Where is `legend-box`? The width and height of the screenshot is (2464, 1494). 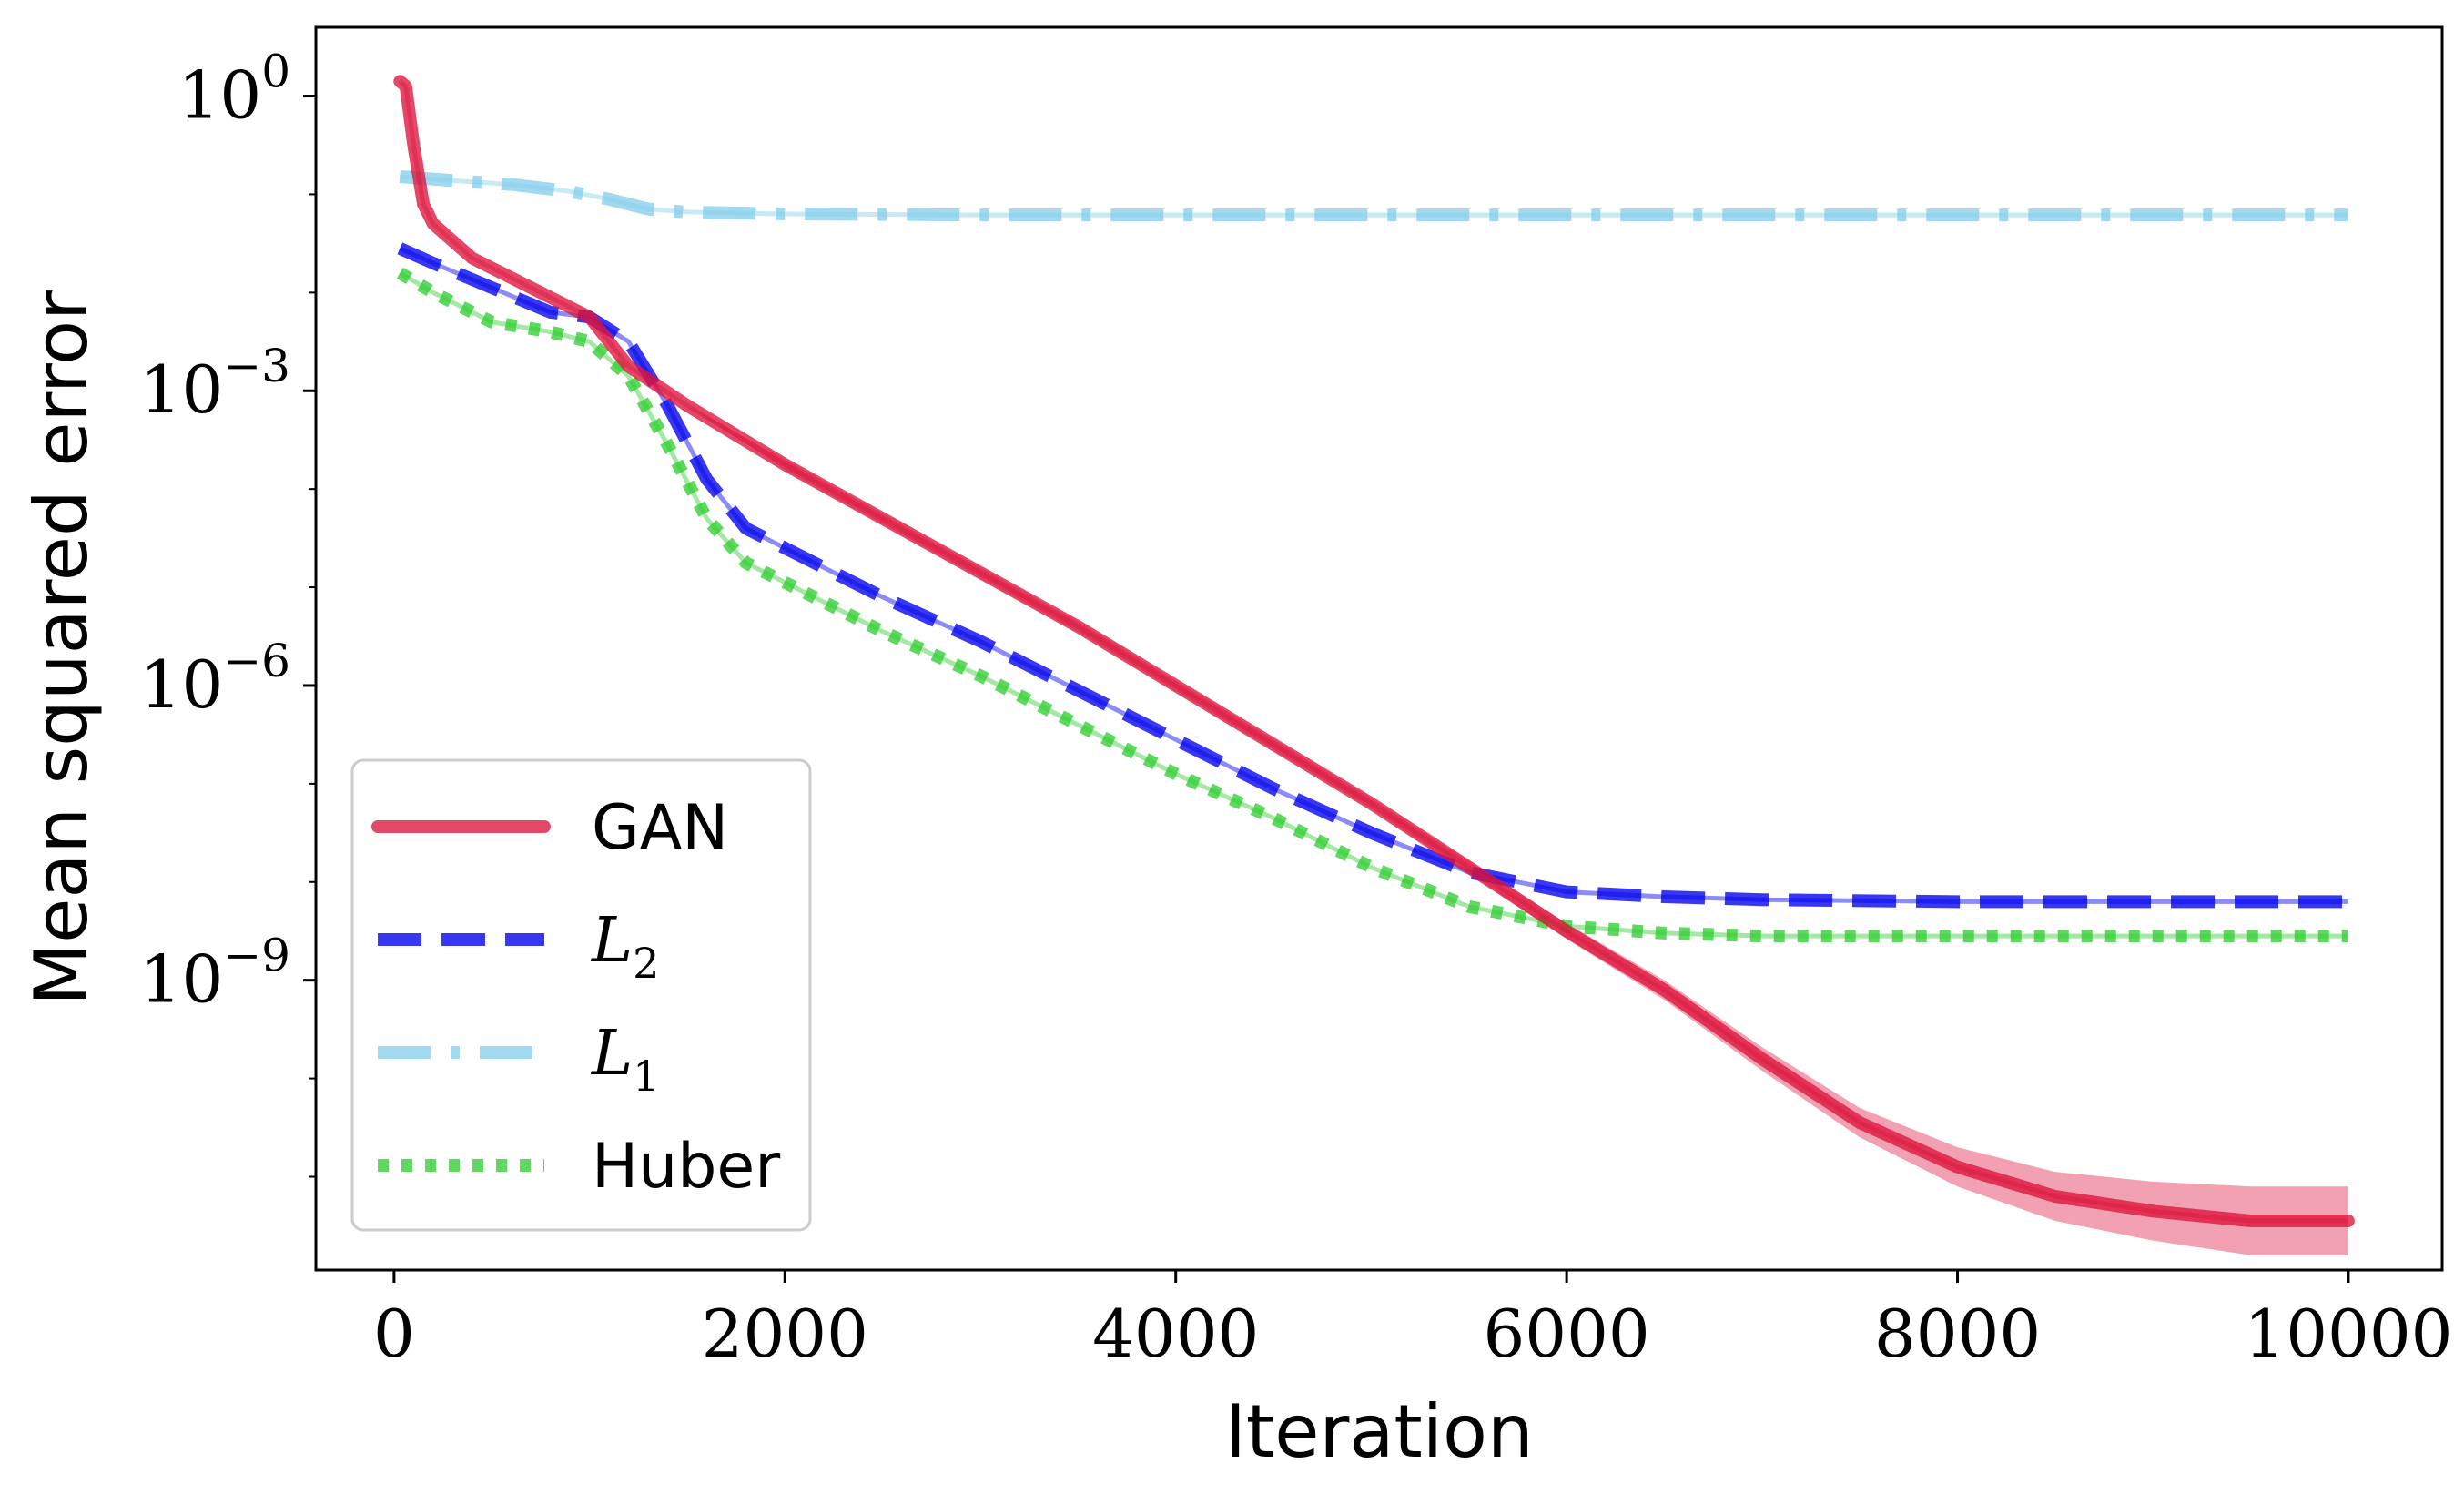
legend-box is located at coordinates (581, 995).